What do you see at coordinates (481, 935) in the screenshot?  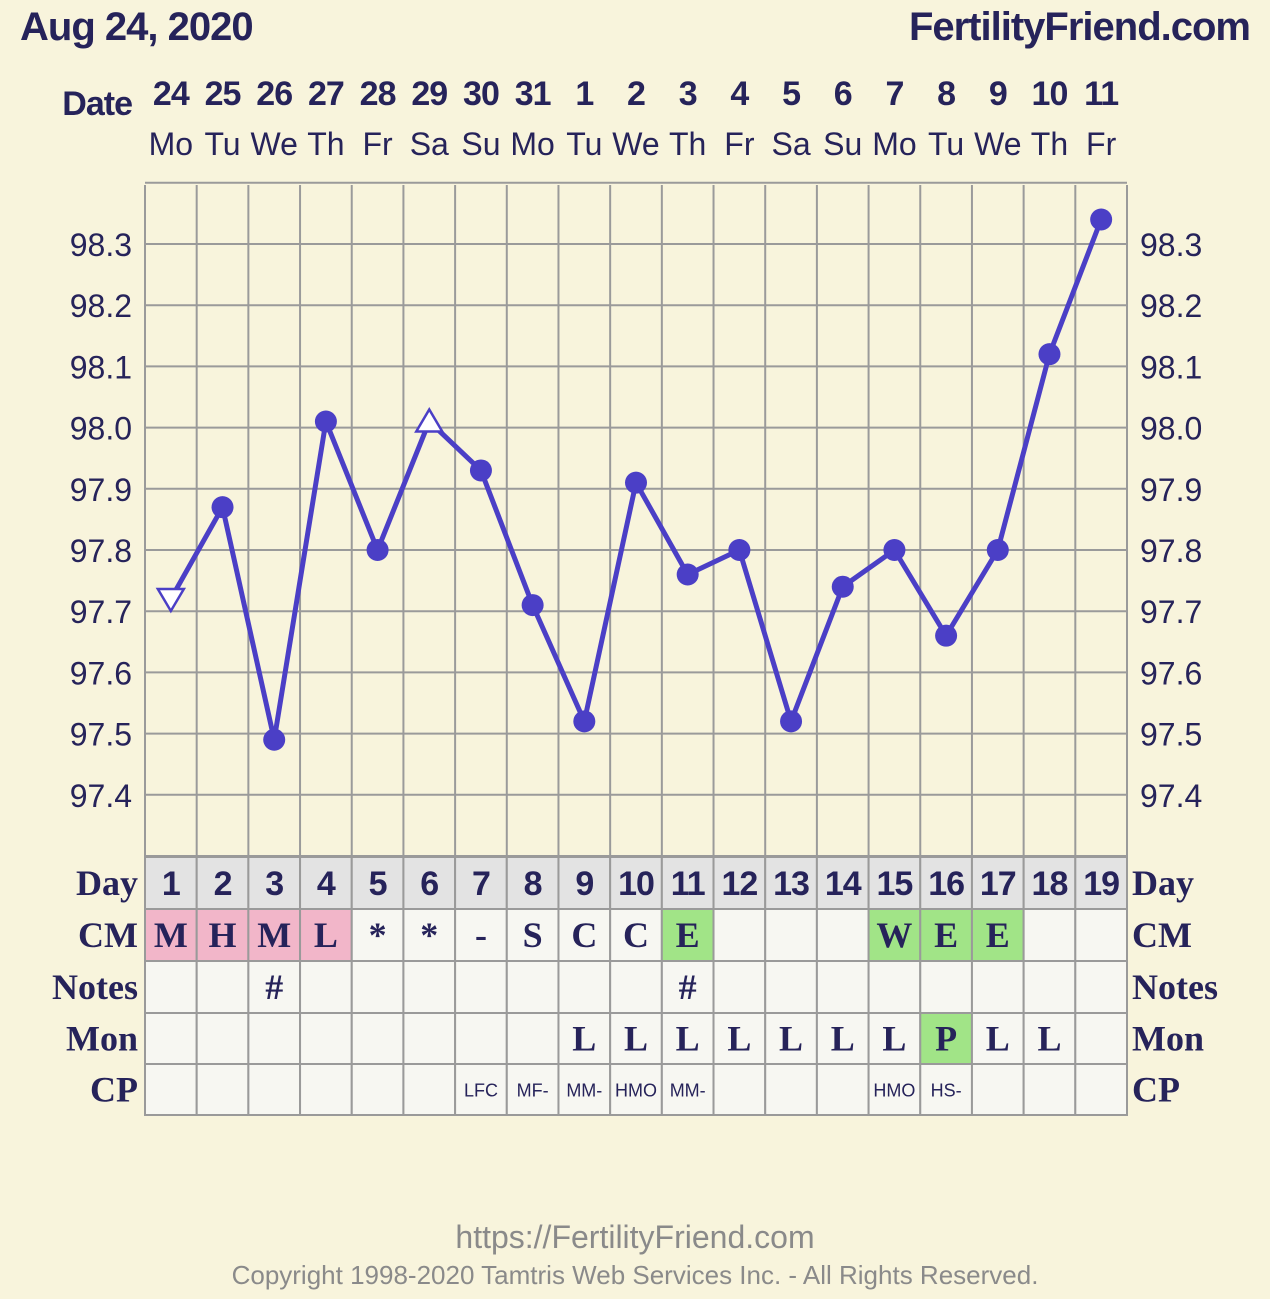 I see `cm-value: -` at bounding box center [481, 935].